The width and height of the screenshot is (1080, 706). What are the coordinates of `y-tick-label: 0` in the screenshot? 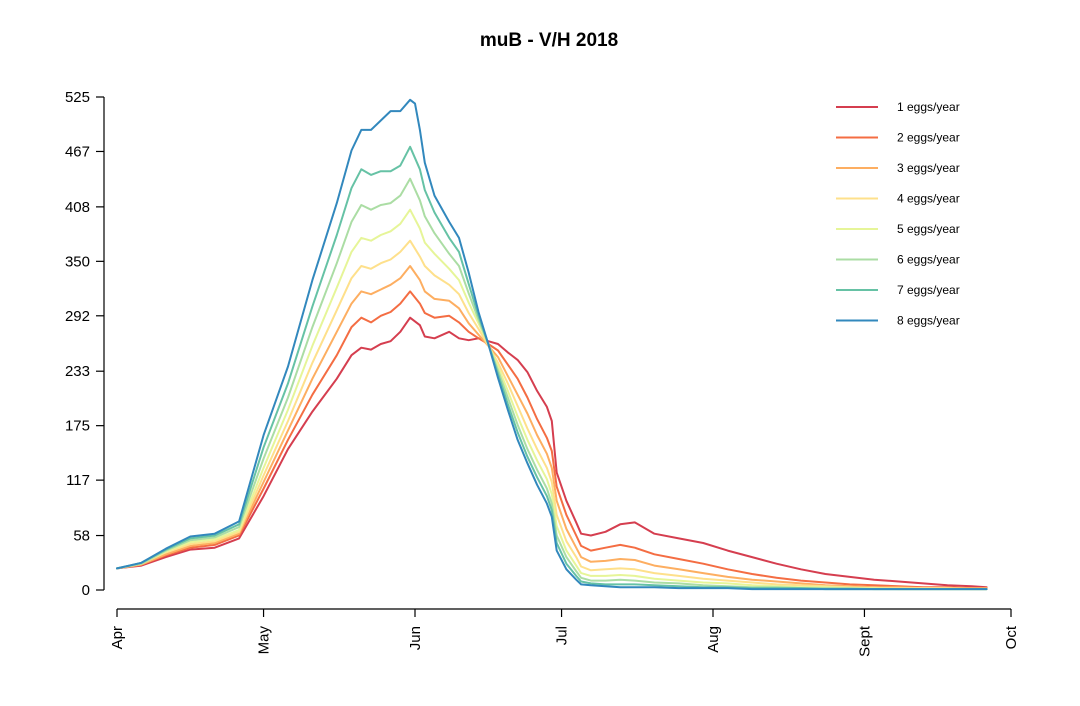 It's located at (86, 590).